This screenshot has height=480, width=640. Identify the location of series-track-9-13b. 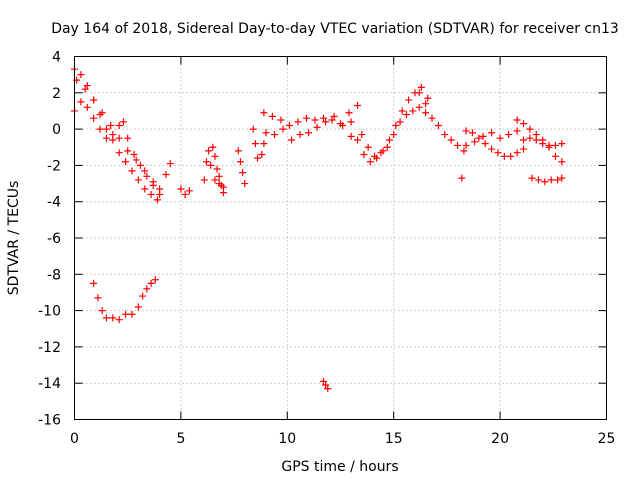
(308, 128).